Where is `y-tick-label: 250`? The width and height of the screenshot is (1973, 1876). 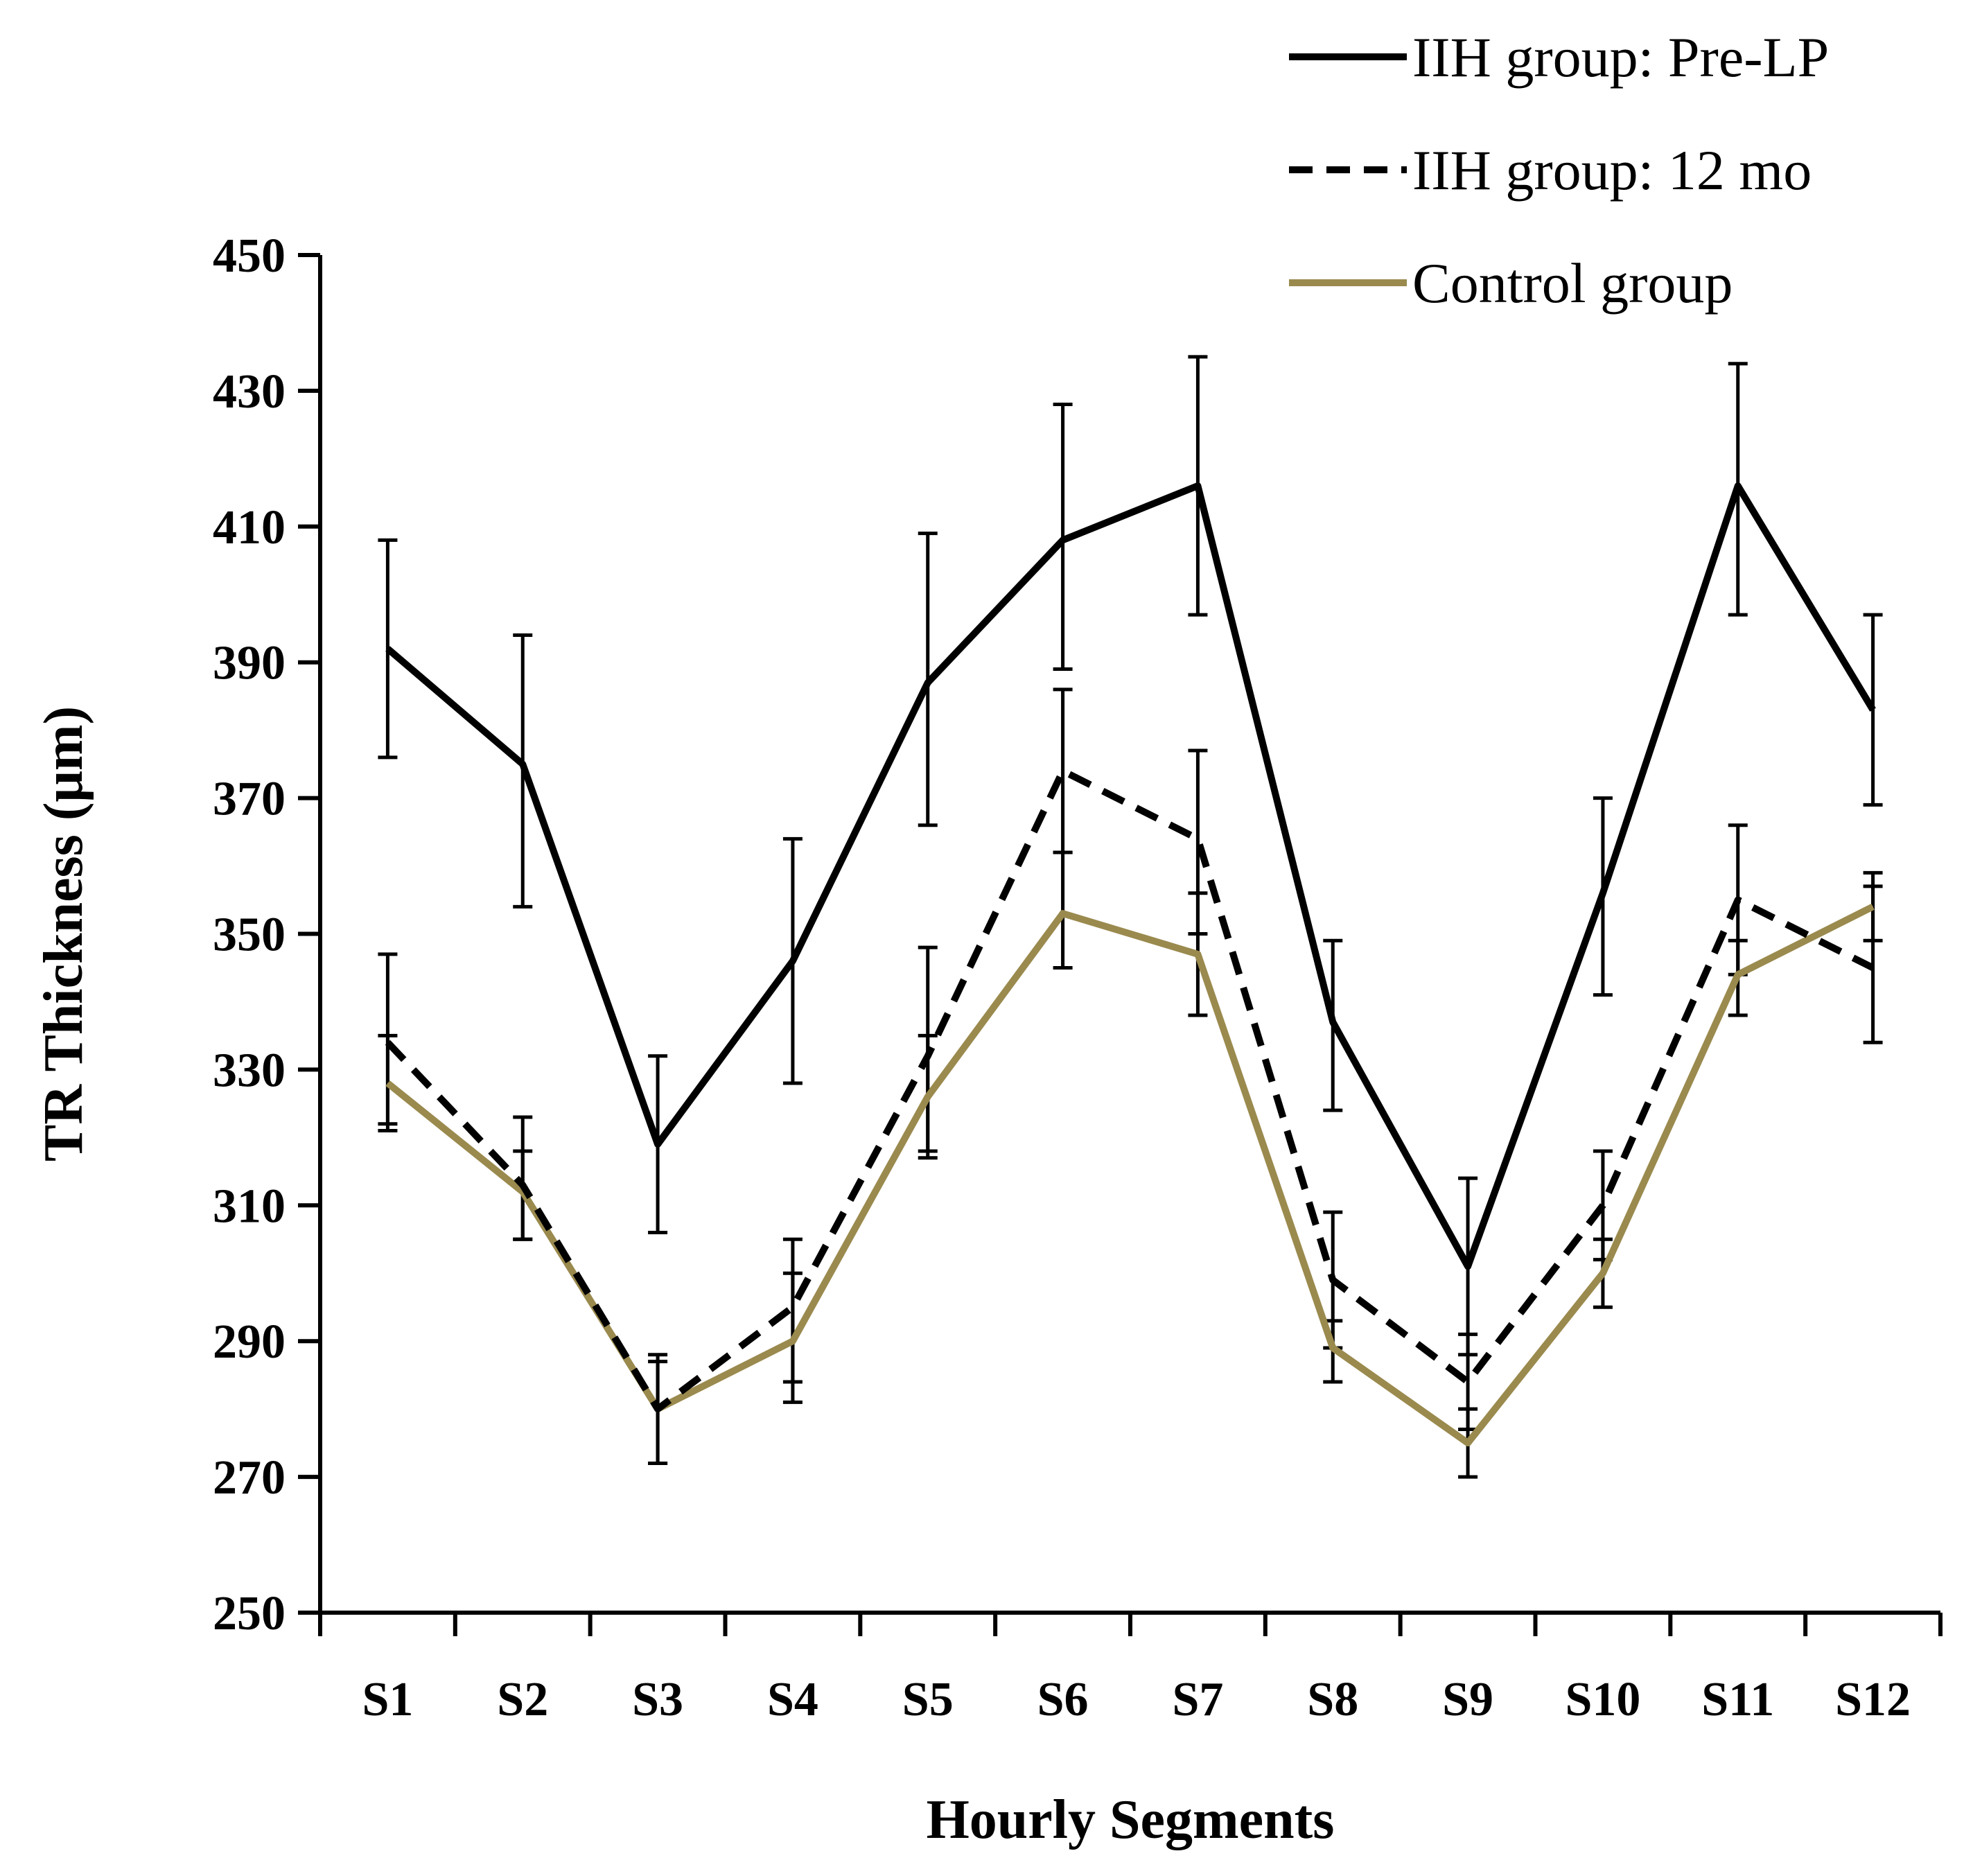
y-tick-label: 250 is located at coordinates (249, 1613).